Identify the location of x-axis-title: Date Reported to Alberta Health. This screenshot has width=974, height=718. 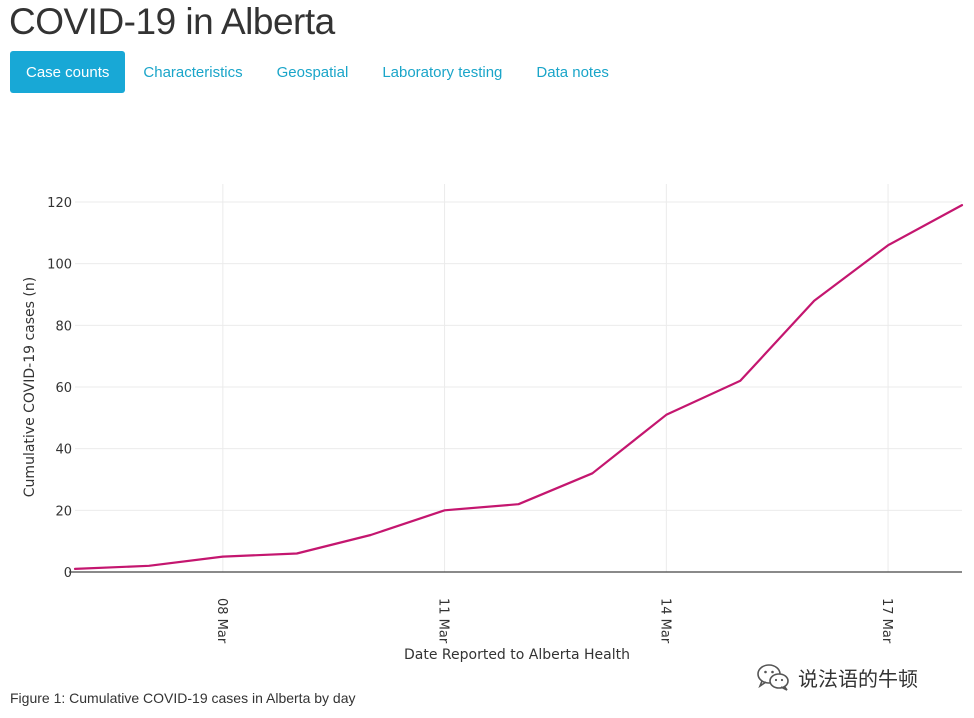
(517, 655).